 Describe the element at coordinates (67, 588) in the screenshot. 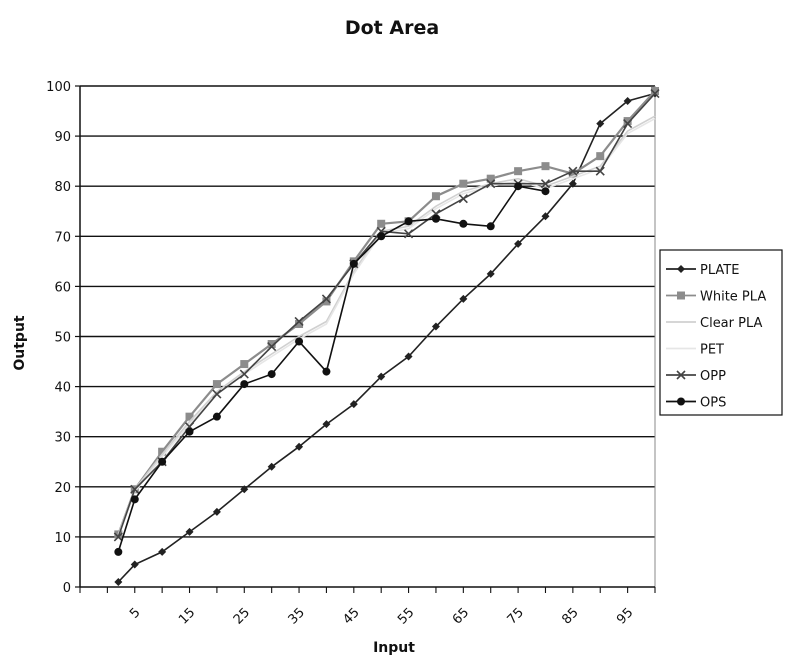

I see `y-tick-label-0: 0` at that location.